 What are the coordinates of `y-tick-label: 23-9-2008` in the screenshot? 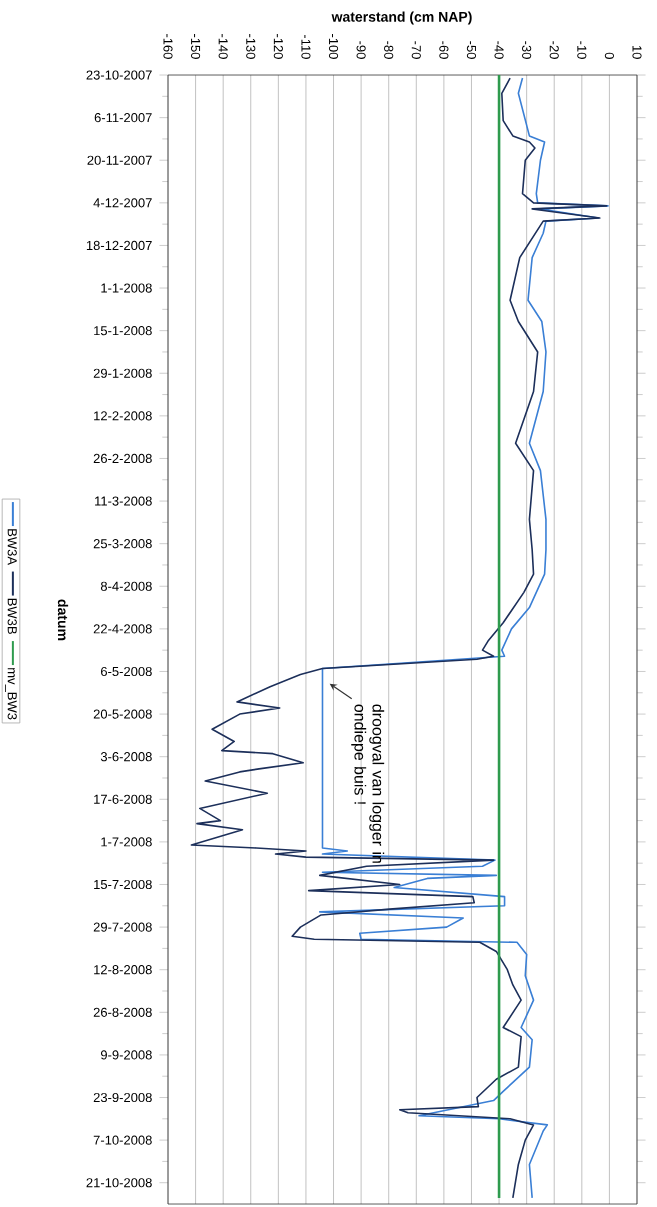 It's located at (122, 1097).